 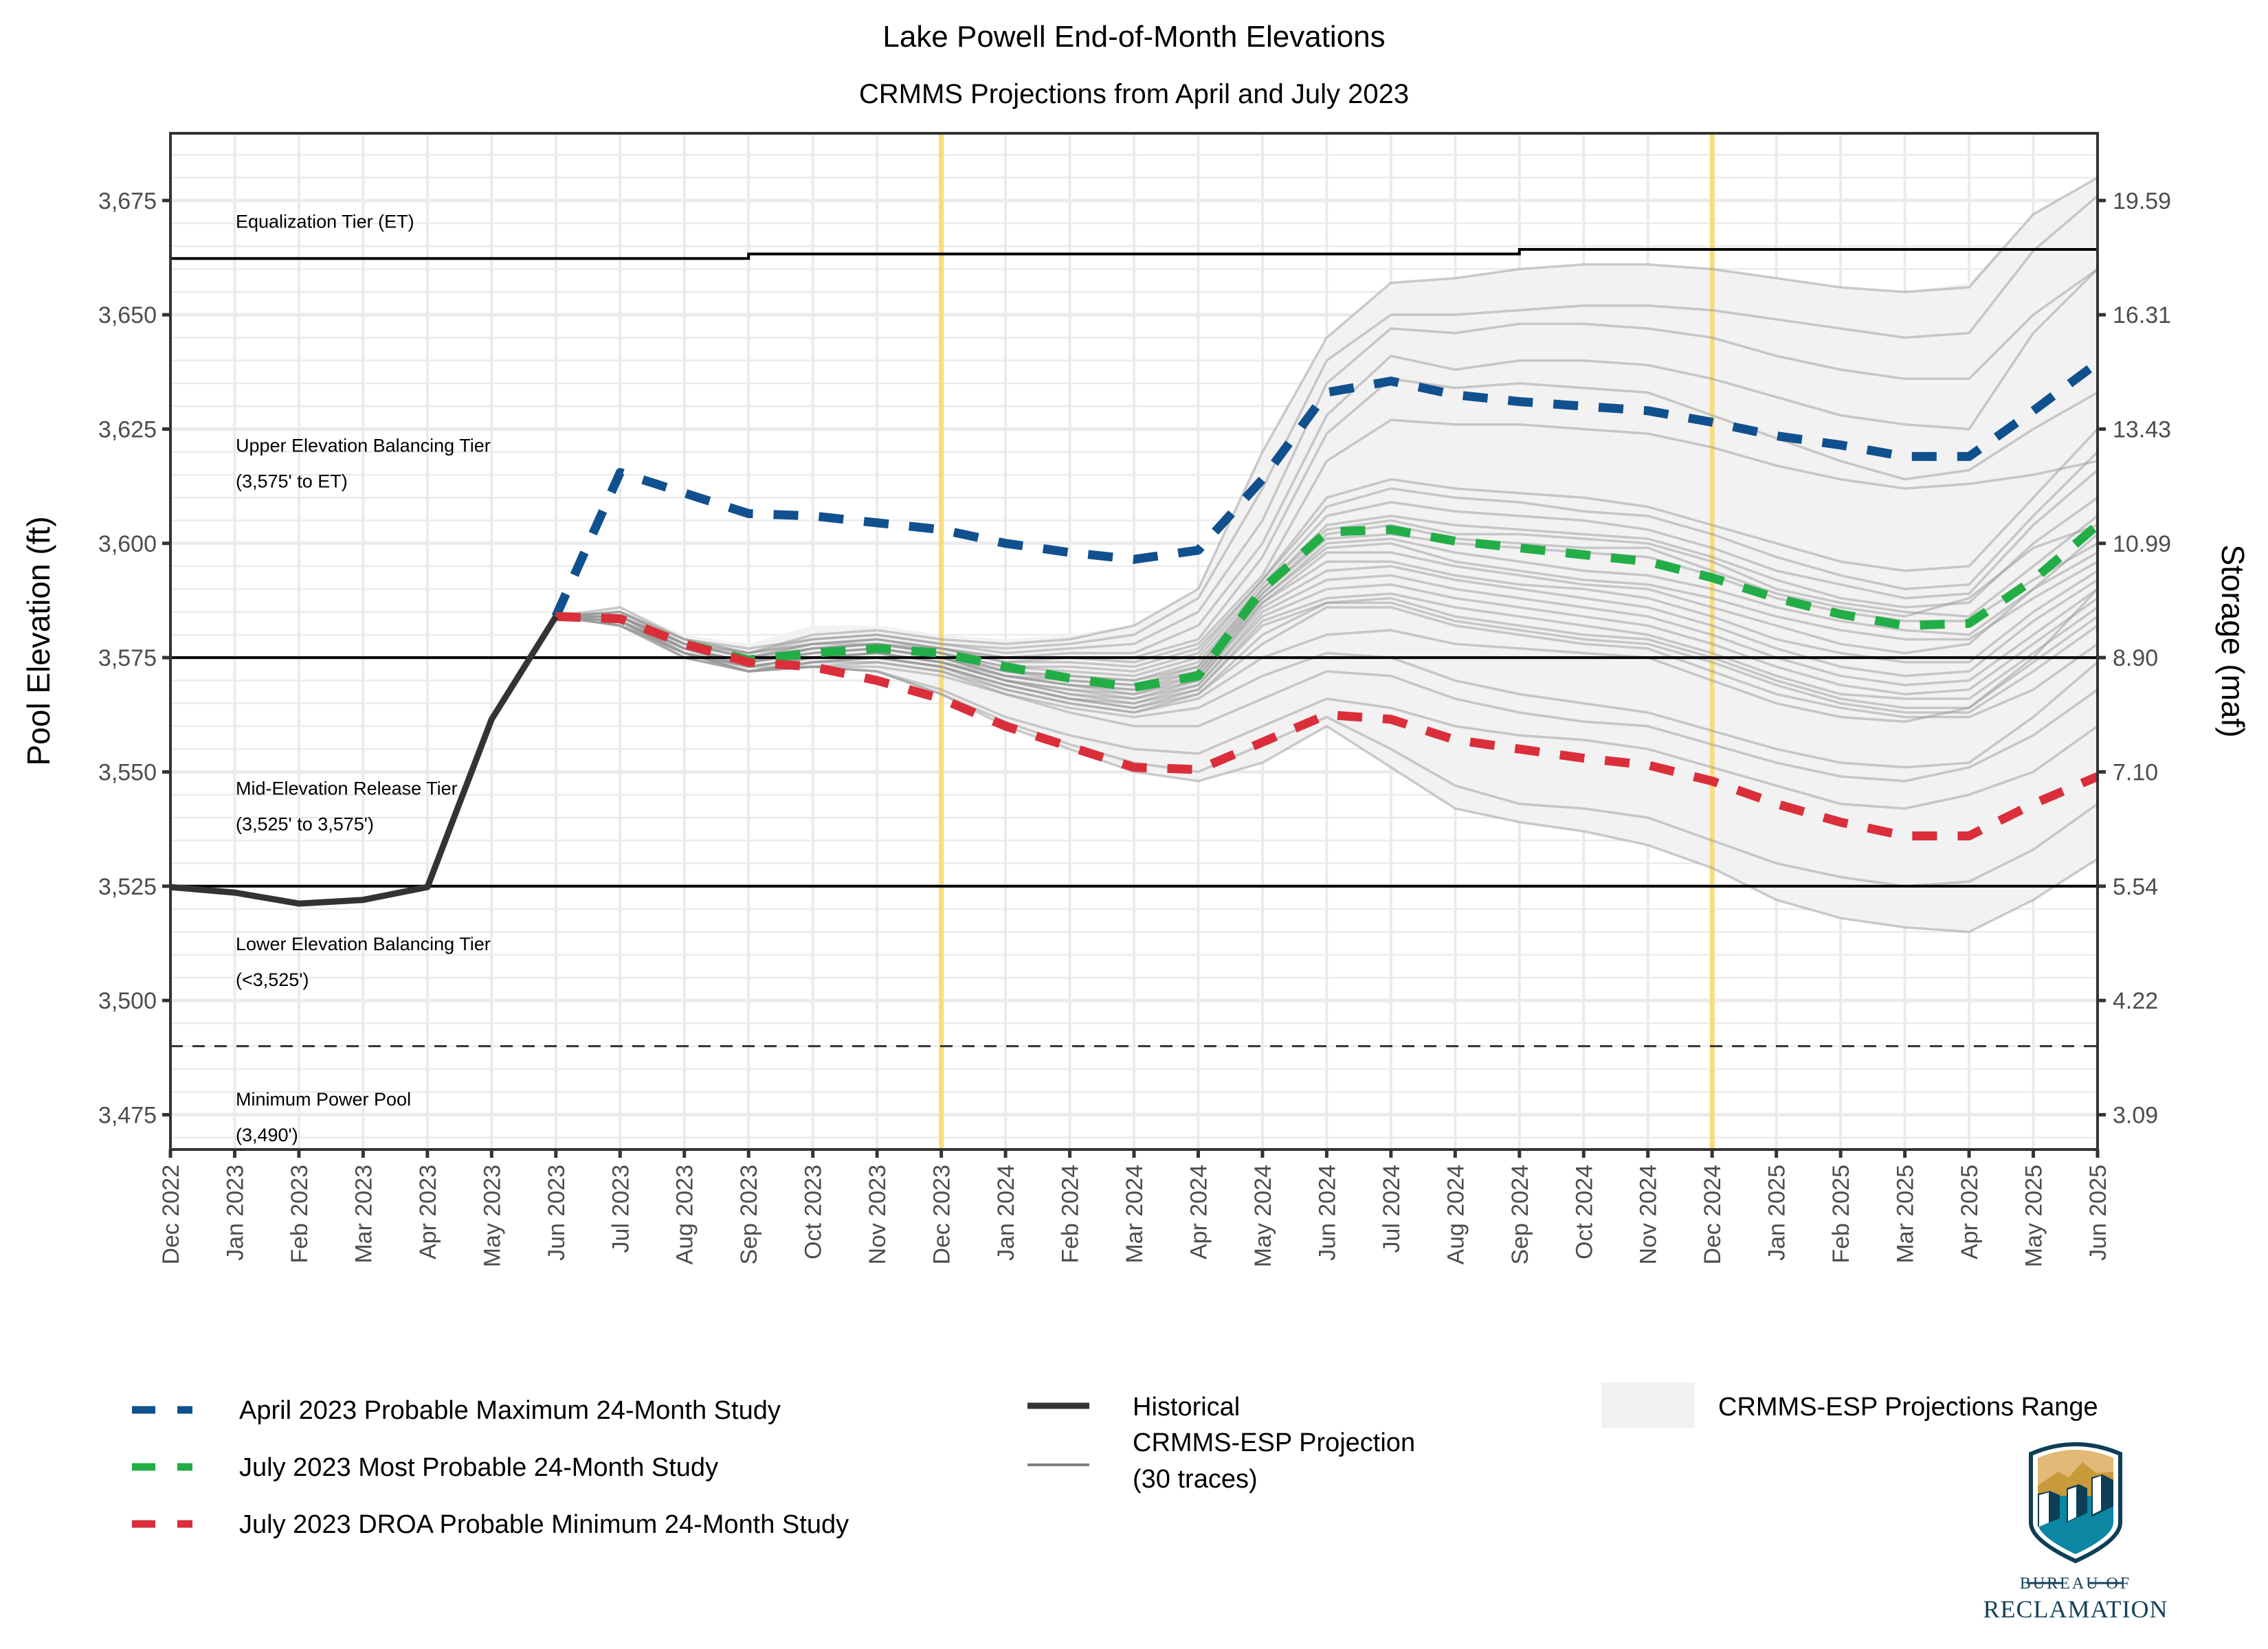 What do you see at coordinates (2070, 1502) in the screenshot?
I see `logo-cliff-faces` at bounding box center [2070, 1502].